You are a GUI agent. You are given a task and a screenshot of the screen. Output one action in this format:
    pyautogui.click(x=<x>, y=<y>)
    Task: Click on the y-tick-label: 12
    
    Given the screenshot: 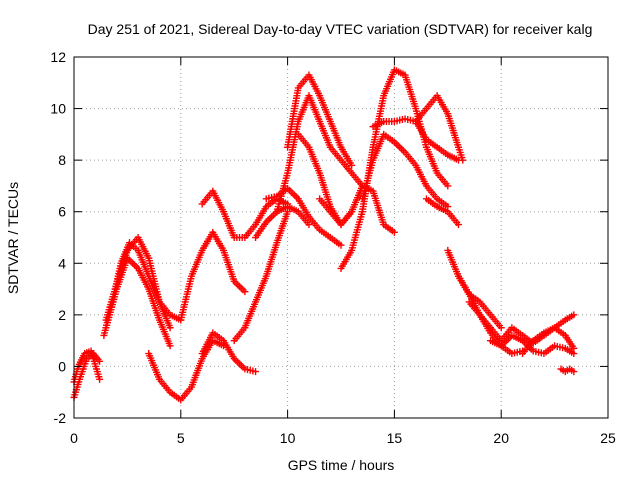 What is the action you would take?
    pyautogui.click(x=58, y=57)
    